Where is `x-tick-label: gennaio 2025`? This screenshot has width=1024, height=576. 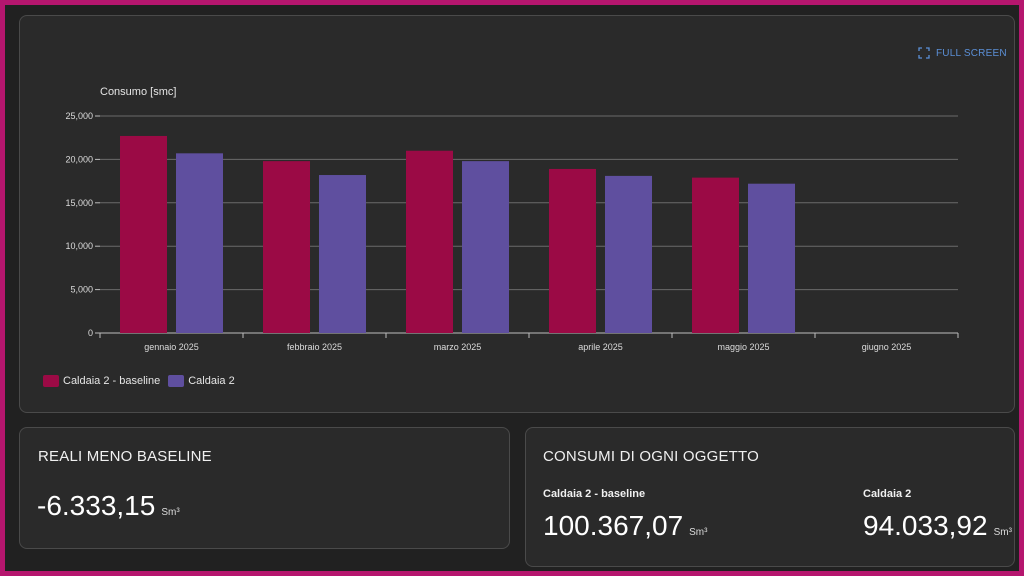
x-tick-label: gennaio 2025 is located at coordinates (171, 347).